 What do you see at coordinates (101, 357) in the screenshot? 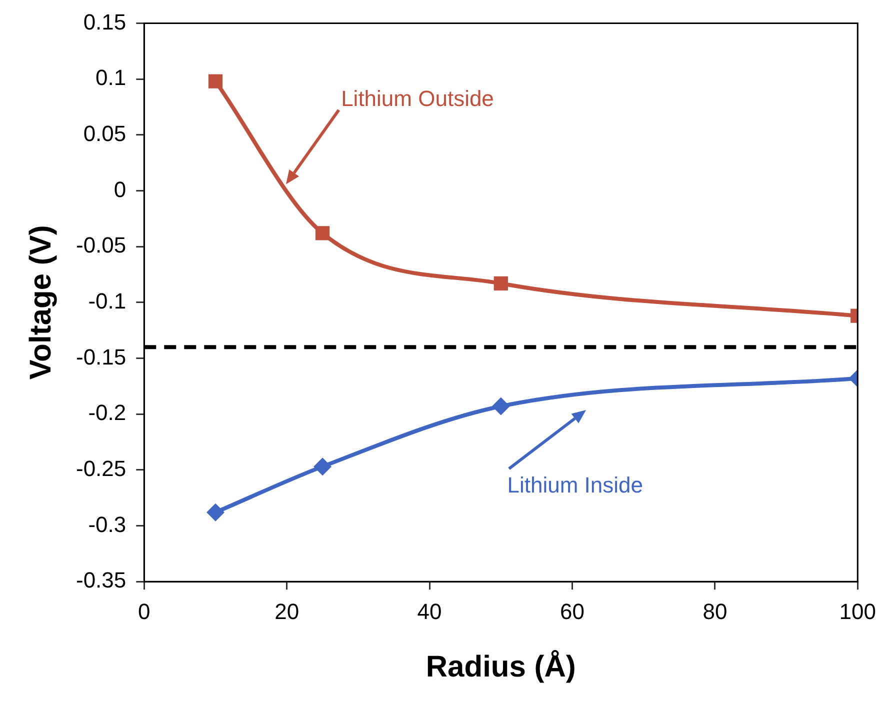
I see `y-tick-label: -0.15` at bounding box center [101, 357].